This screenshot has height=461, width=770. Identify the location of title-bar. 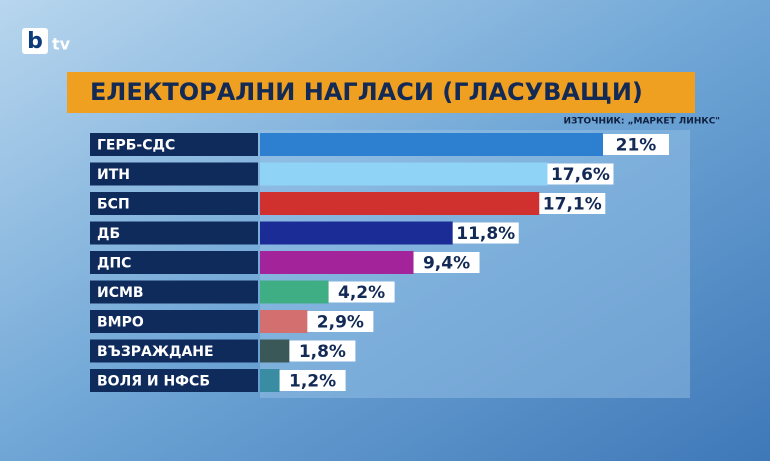
(381, 92).